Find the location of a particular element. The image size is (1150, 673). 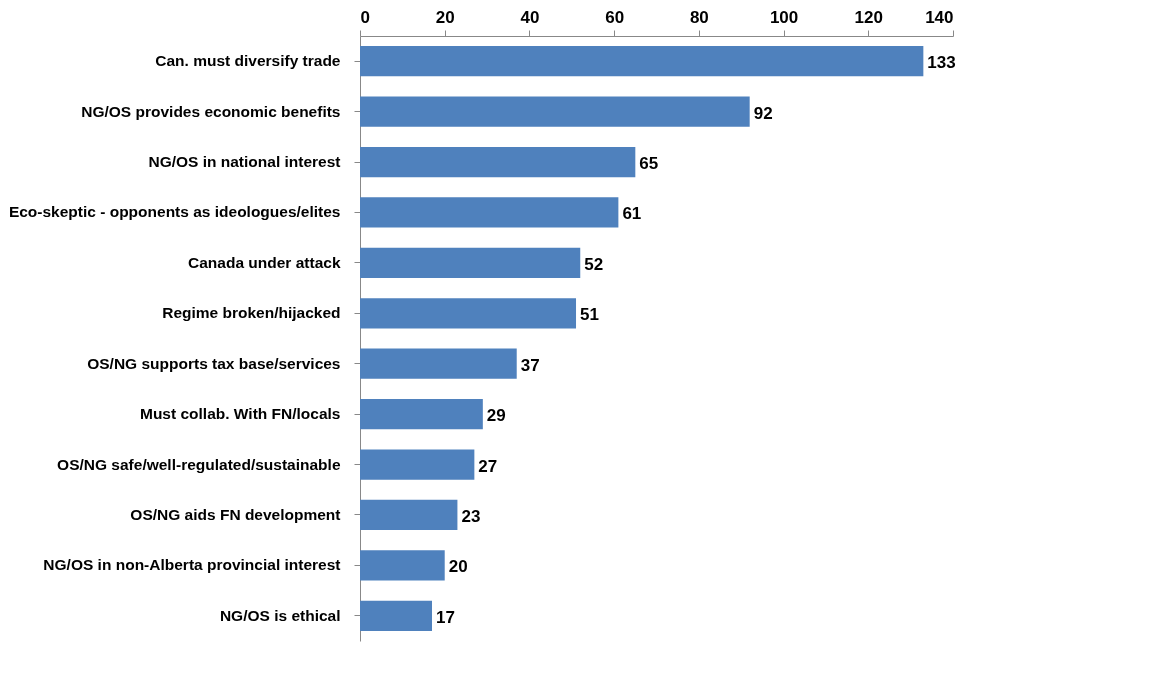

y-tick-label: OS/NG aids FN development is located at coordinates (235, 514).